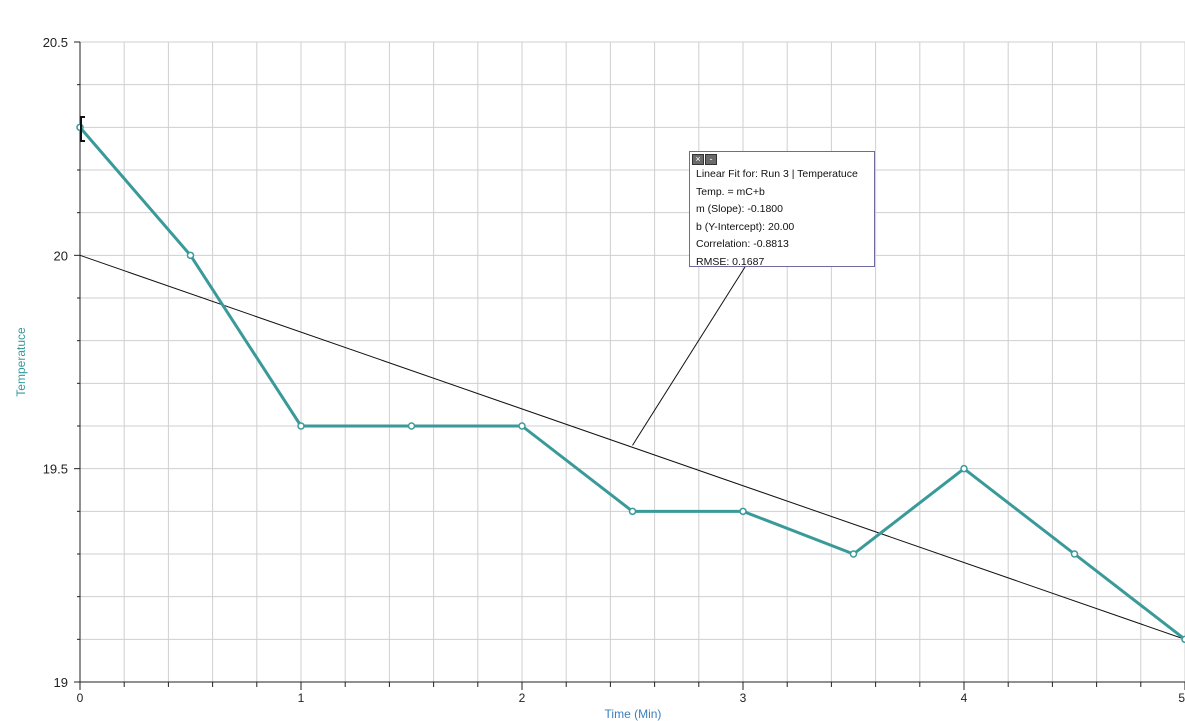 This screenshot has width=1185, height=721. What do you see at coordinates (745, 226) in the screenshot?
I see `annotation-intercept: b (Y-Intercept): 20.00` at bounding box center [745, 226].